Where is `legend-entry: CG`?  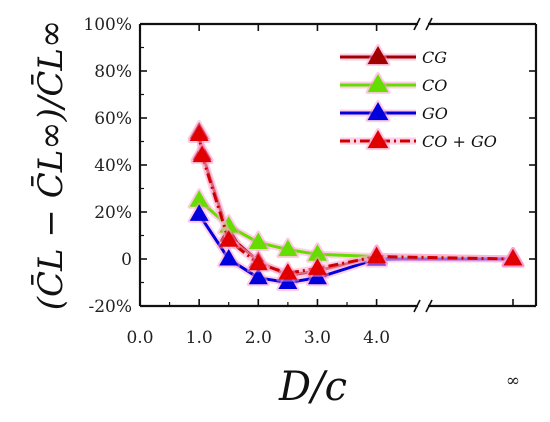
legend-entry: CG is located at coordinates (393, 55).